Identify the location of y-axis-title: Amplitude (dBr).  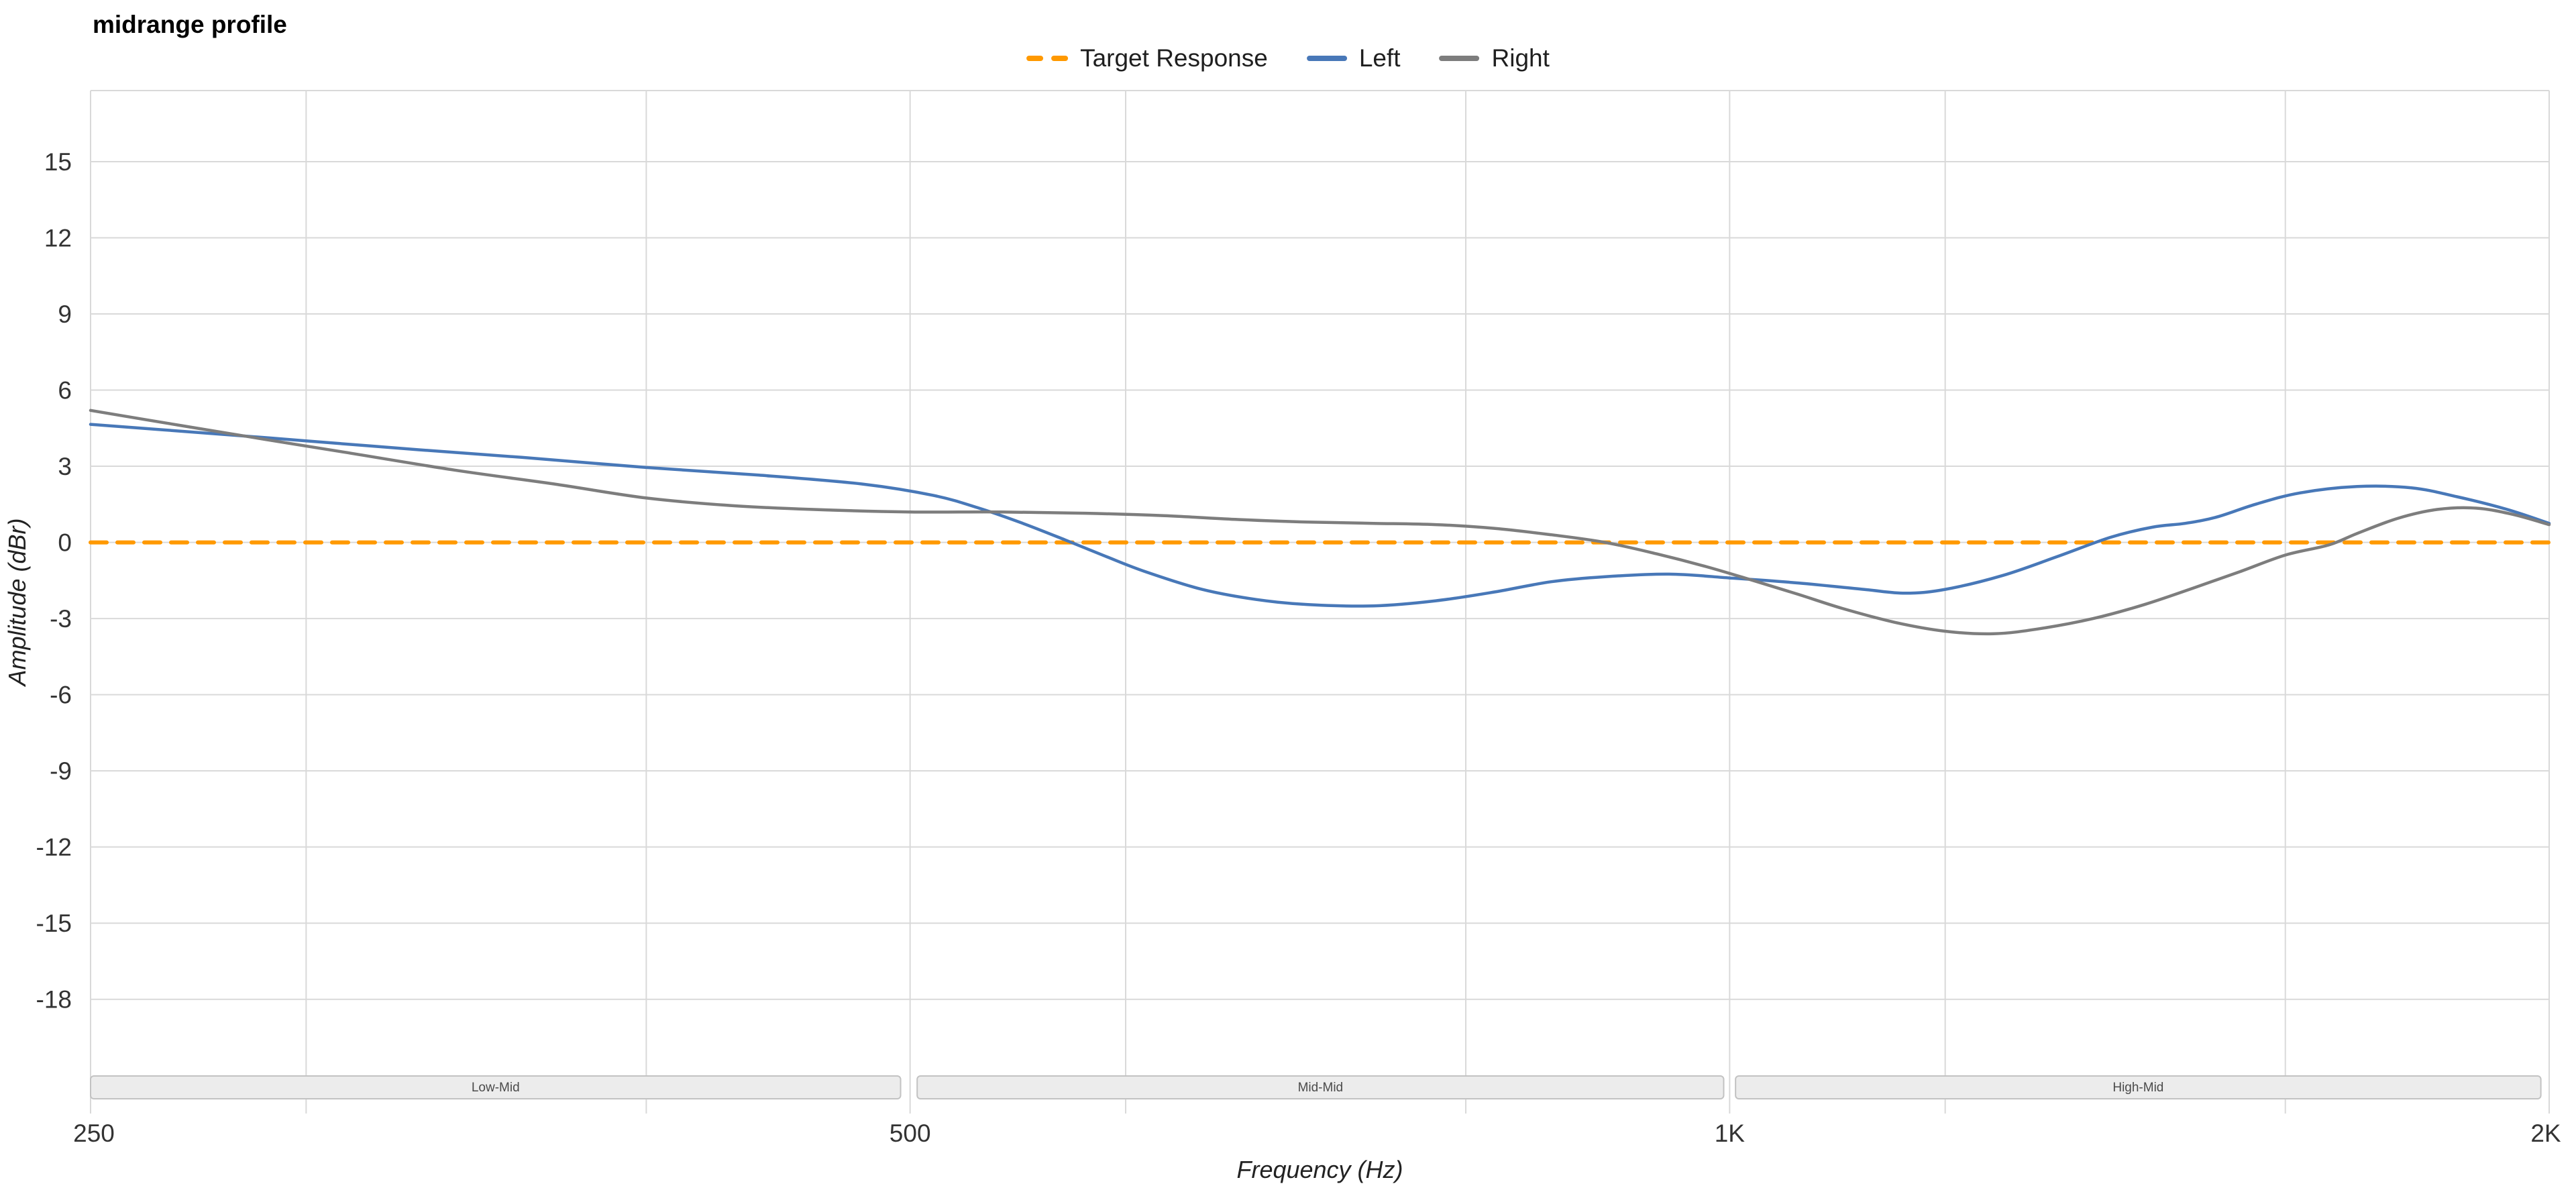
(17, 602).